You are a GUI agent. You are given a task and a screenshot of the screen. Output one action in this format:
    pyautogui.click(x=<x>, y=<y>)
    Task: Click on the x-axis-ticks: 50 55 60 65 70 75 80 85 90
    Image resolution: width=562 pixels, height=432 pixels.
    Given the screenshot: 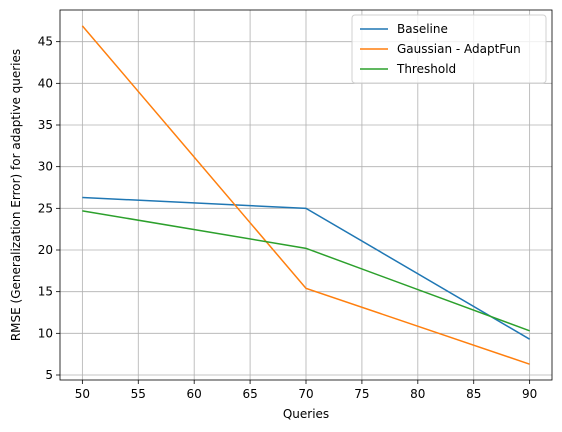 What is the action you would take?
    pyautogui.click(x=306, y=390)
    